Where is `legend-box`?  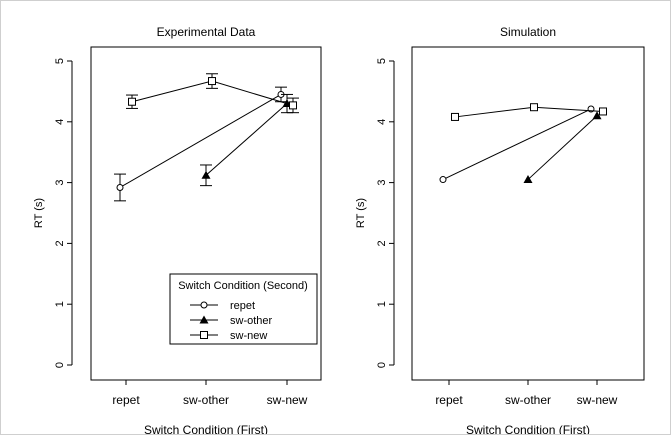 legend-box is located at coordinates (243, 309).